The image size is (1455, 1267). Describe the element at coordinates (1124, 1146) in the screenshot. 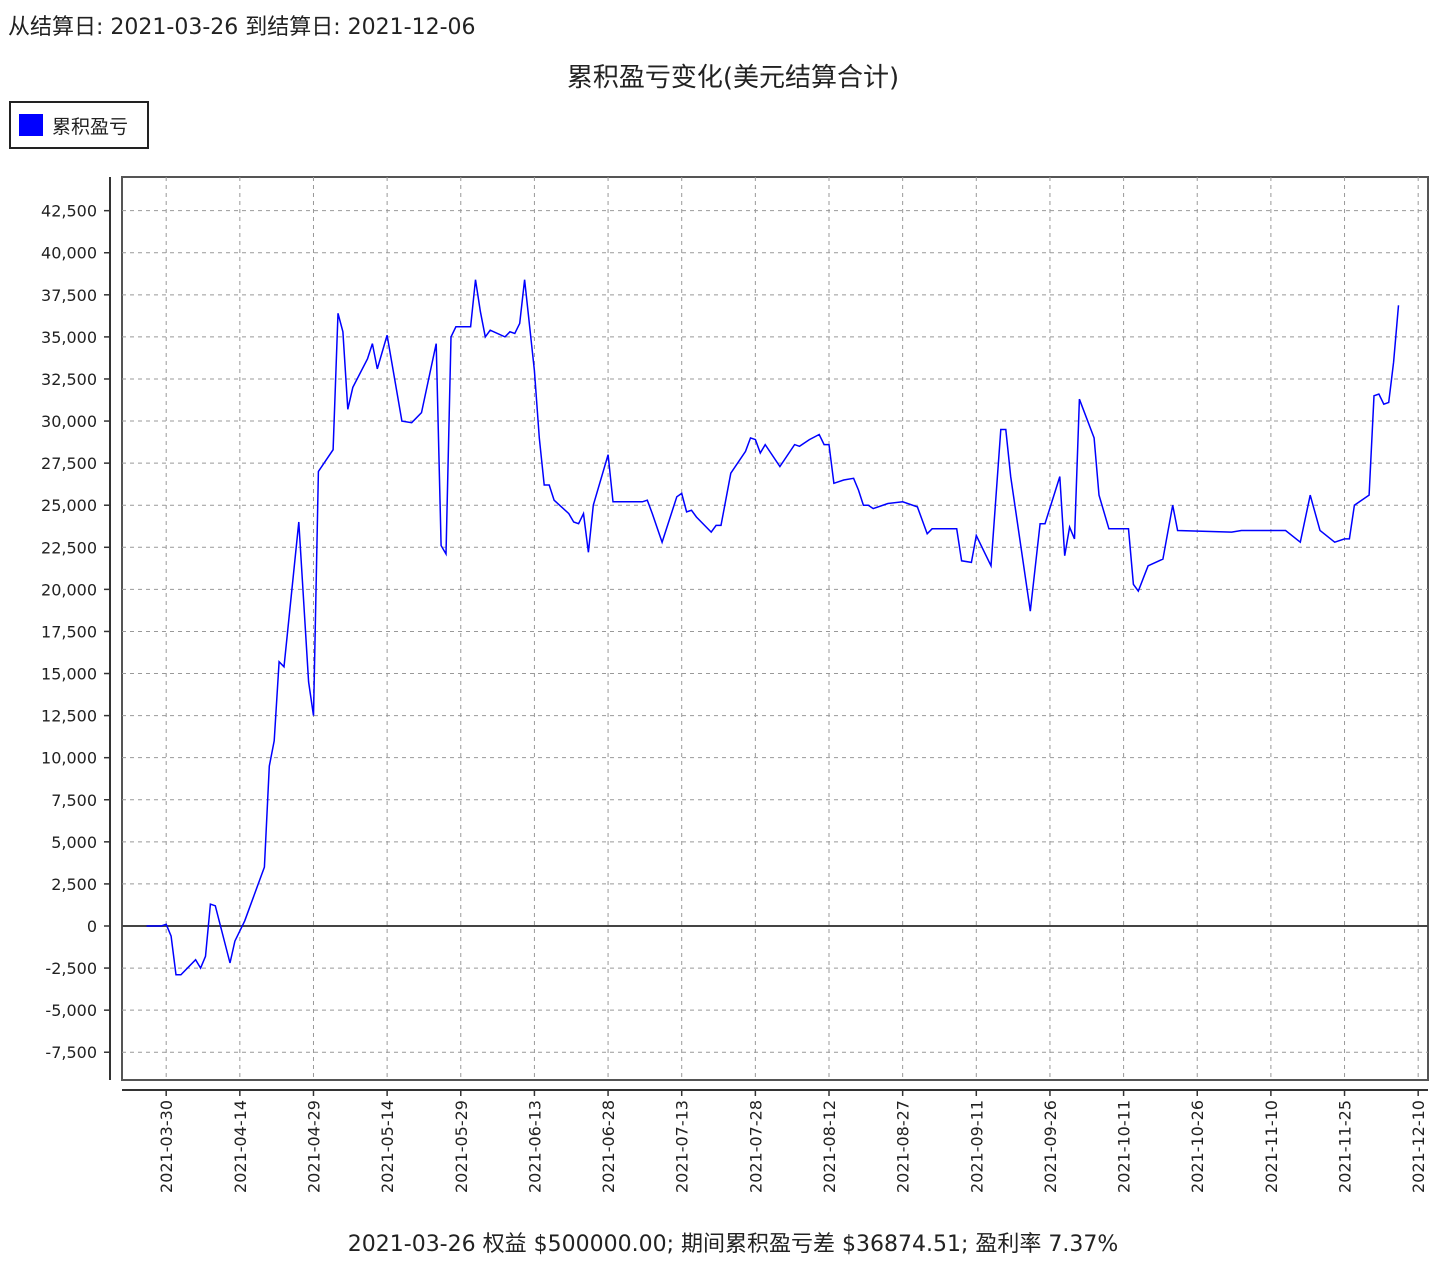

I see `x-tick-label: 2021-10-11` at that location.